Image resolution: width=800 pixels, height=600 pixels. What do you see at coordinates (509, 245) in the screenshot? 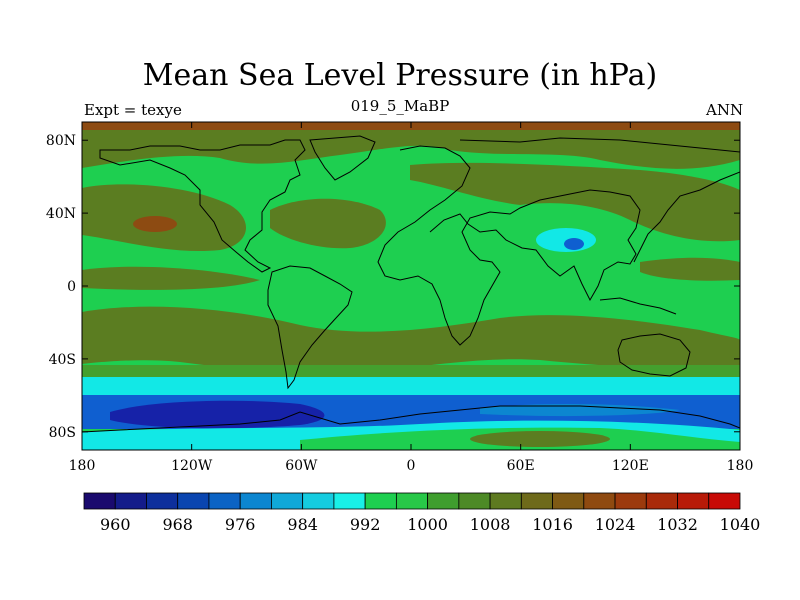
I see `coast-eurasia-africa` at bounding box center [509, 245].